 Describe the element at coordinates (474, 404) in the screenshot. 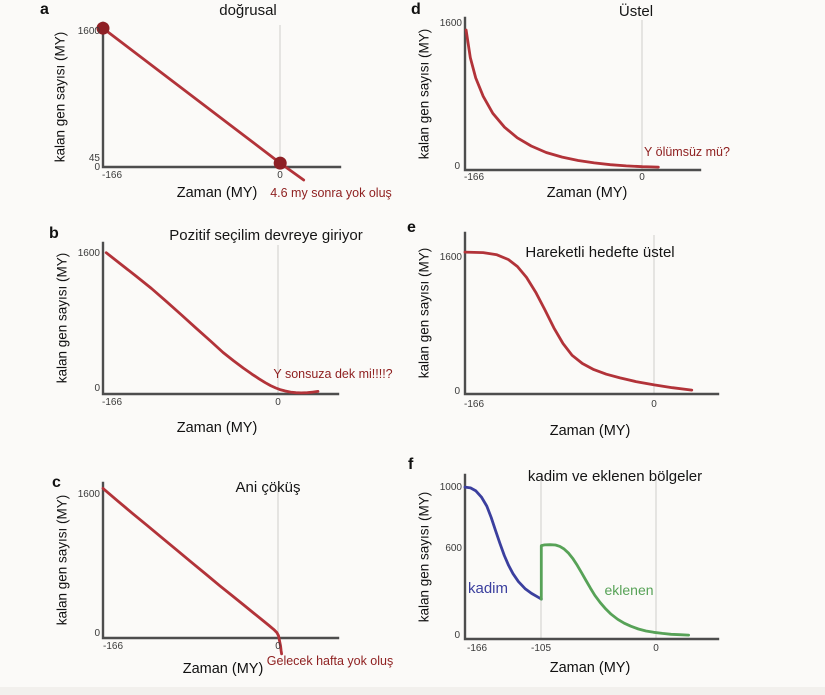

I see `xtick-e-neg166: -166` at that location.